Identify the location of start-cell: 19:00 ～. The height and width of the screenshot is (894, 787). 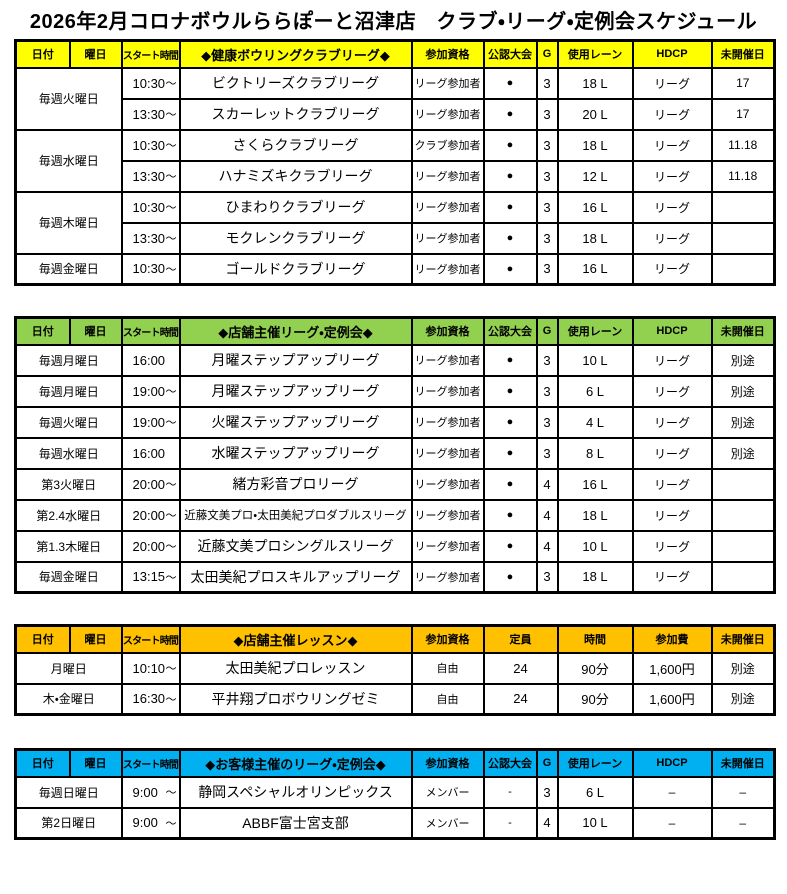
(150, 391).